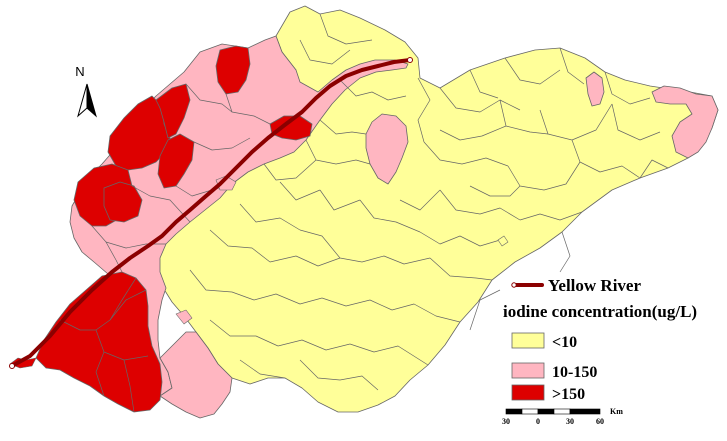 The width and height of the screenshot is (727, 441). I want to click on scale-tick-3: 60, so click(600, 421).